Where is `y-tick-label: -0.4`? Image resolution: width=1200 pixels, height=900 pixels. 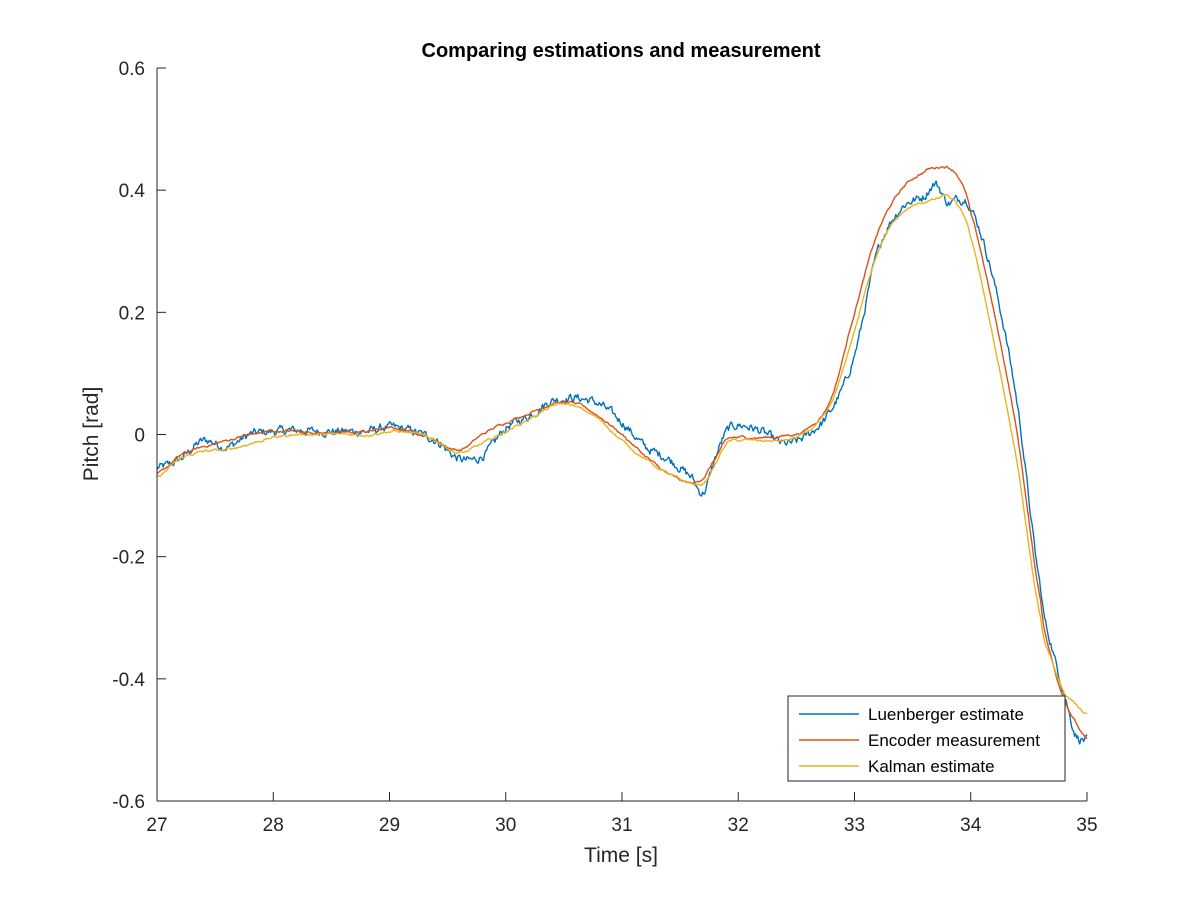 y-tick-label: -0.4 is located at coordinates (128, 680).